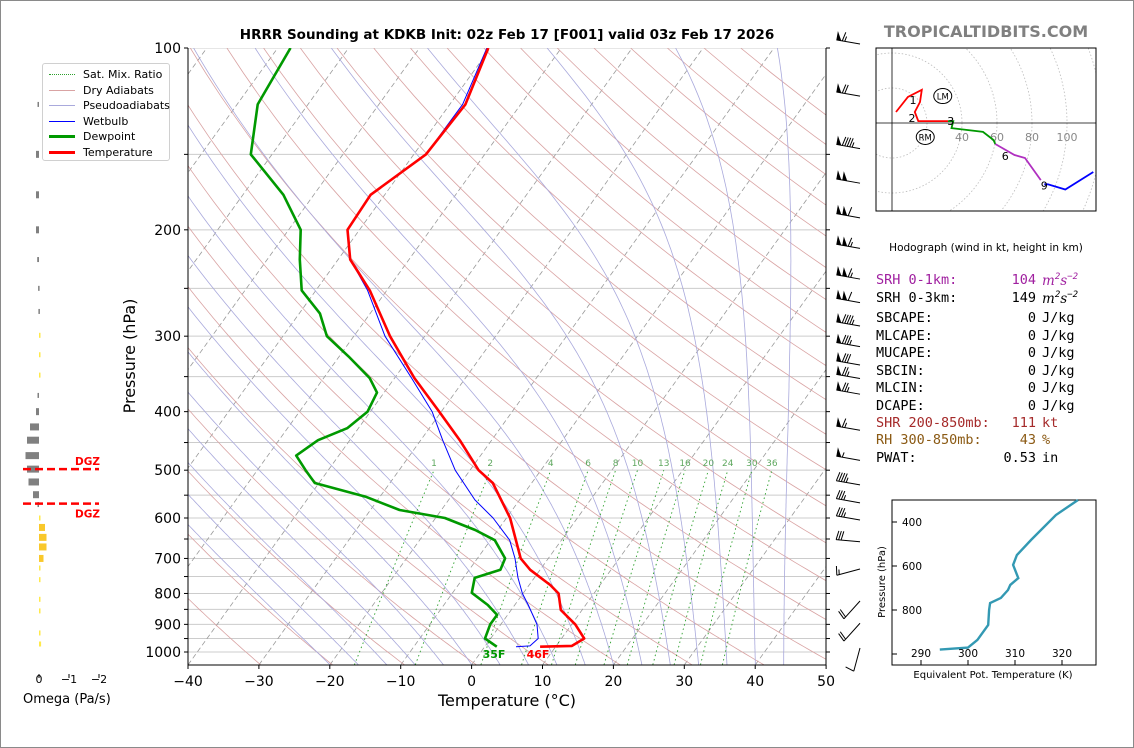 The image size is (1134, 748). Describe the element at coordinates (1050, 423) in the screenshot. I see `param-unit: kt` at that location.